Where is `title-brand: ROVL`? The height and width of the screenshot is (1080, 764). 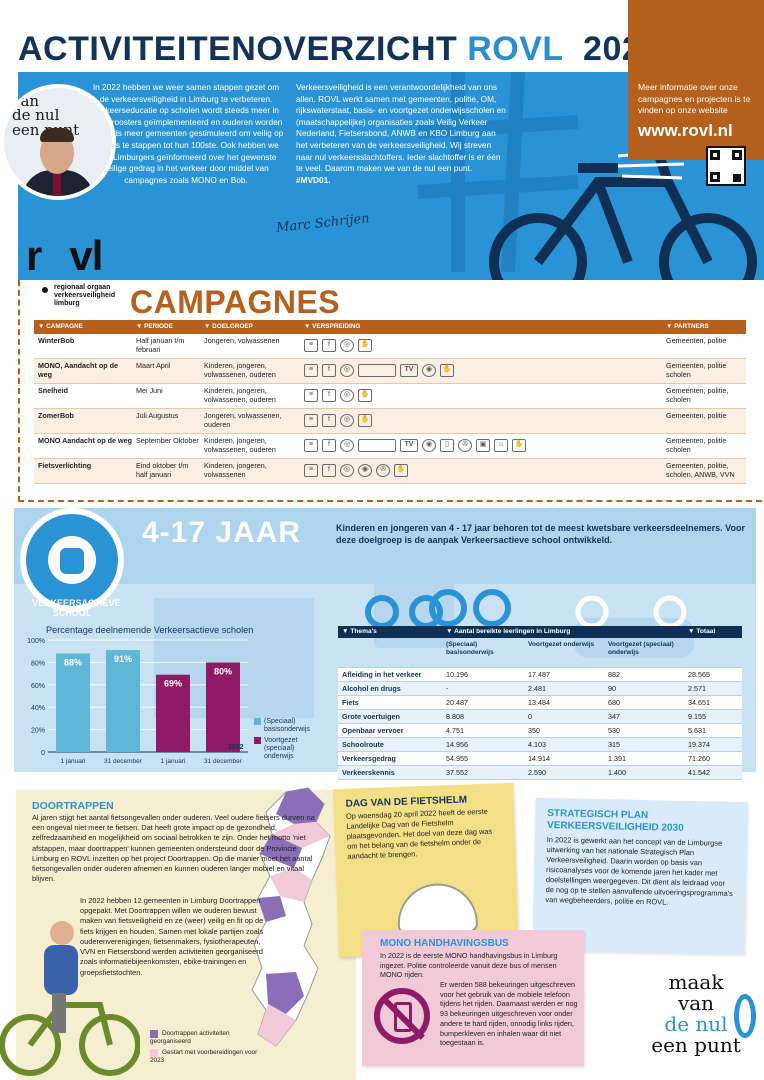
title-brand: ROVL is located at coordinates (515, 49).